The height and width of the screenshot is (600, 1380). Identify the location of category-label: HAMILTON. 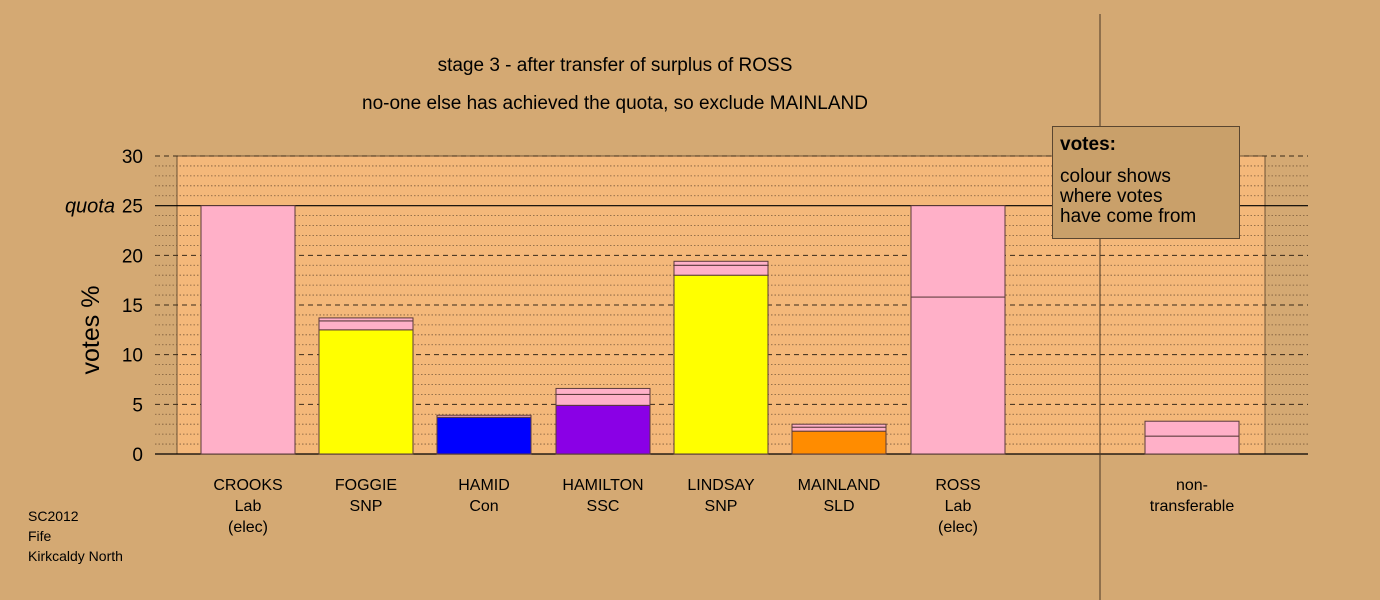
(602, 485).